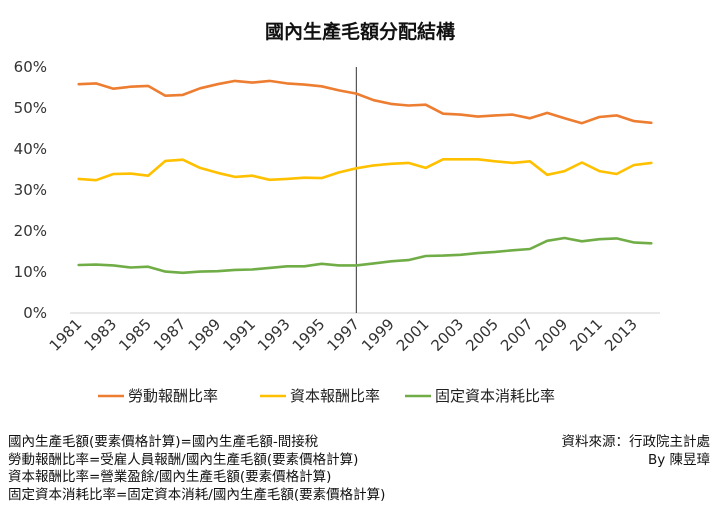 Image resolution: width=720 pixels, height=523 pixels. Describe the element at coordinates (678, 459) in the screenshot. I see `author-credit: By 陳昱璋` at that location.